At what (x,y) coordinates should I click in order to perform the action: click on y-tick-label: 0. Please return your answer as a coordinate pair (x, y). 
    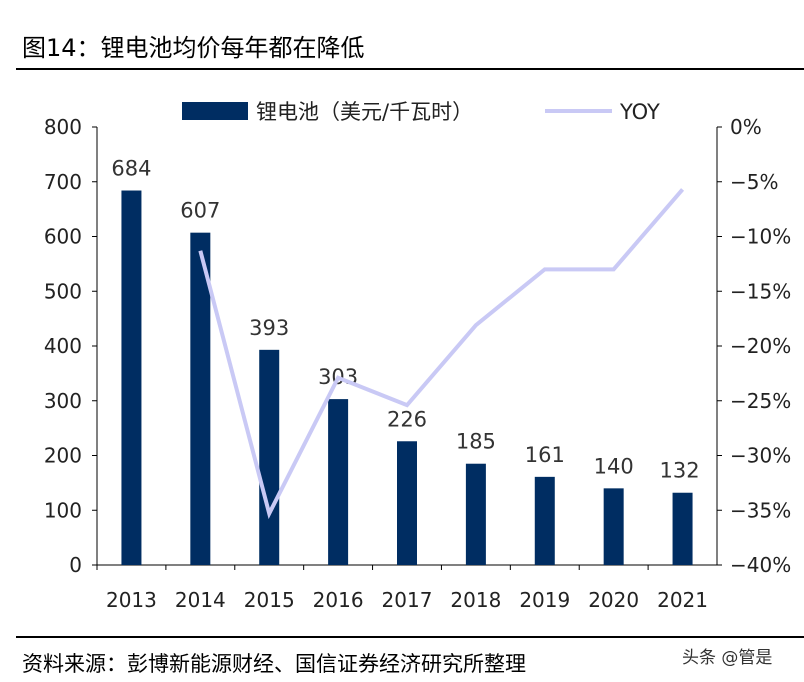
    Looking at the image, I should click on (75, 565).